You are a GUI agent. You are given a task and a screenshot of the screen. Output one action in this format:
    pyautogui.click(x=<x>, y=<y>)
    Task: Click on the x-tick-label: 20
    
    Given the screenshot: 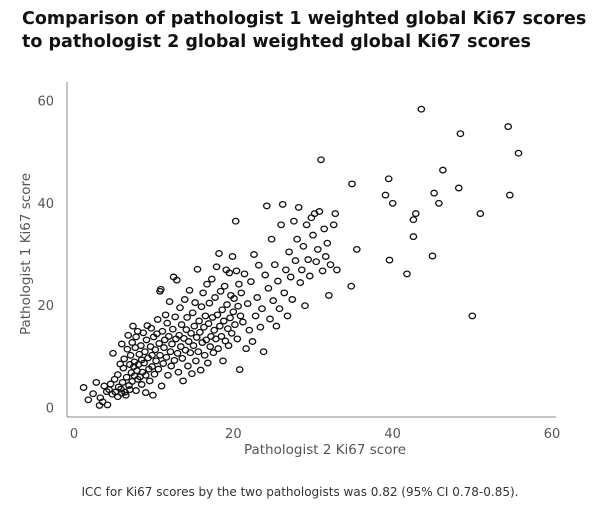 What is the action you would take?
    pyautogui.click(x=233, y=434)
    